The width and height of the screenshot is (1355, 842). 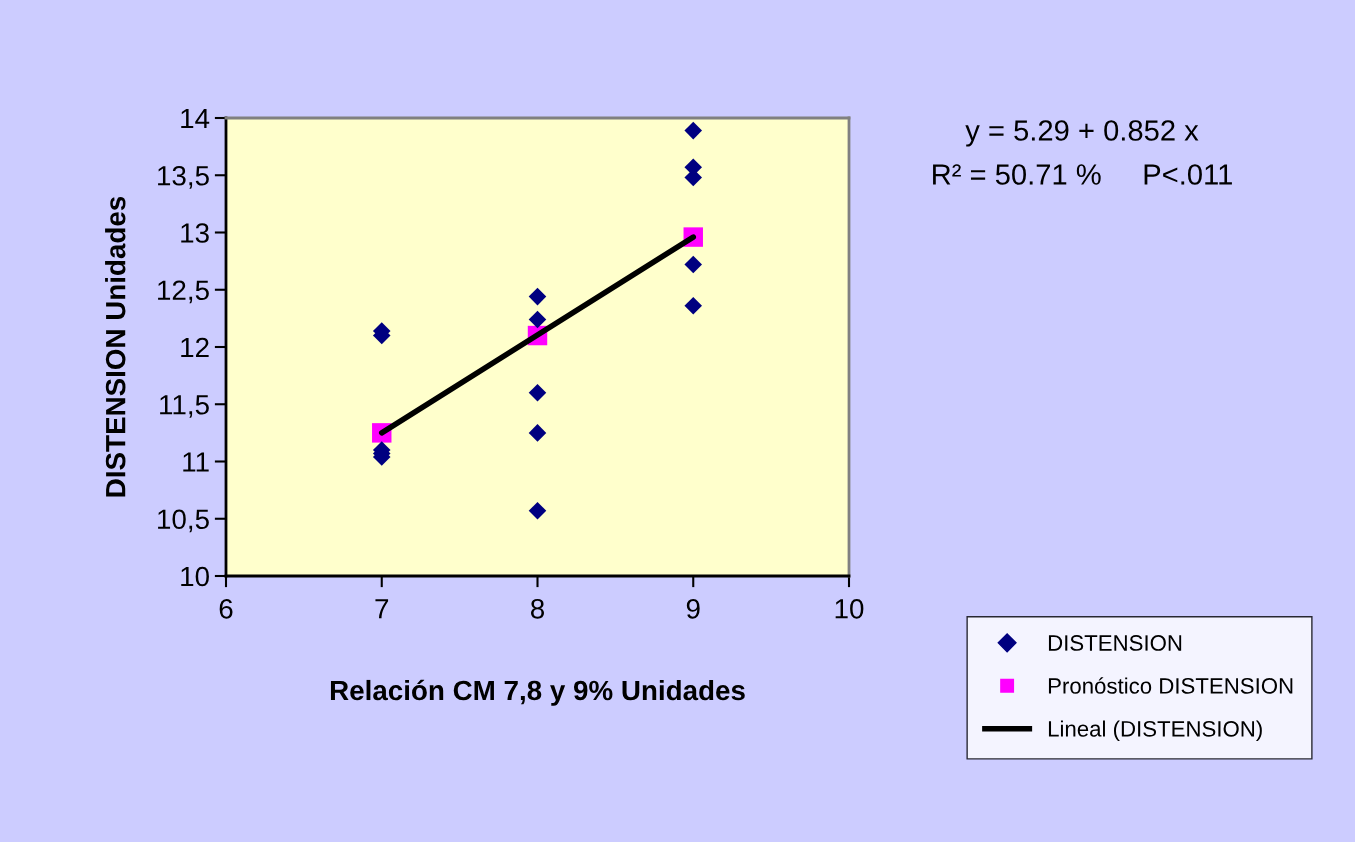 What do you see at coordinates (1082, 174) in the screenshot?
I see `text: R² = 50.71 % P<.011` at bounding box center [1082, 174].